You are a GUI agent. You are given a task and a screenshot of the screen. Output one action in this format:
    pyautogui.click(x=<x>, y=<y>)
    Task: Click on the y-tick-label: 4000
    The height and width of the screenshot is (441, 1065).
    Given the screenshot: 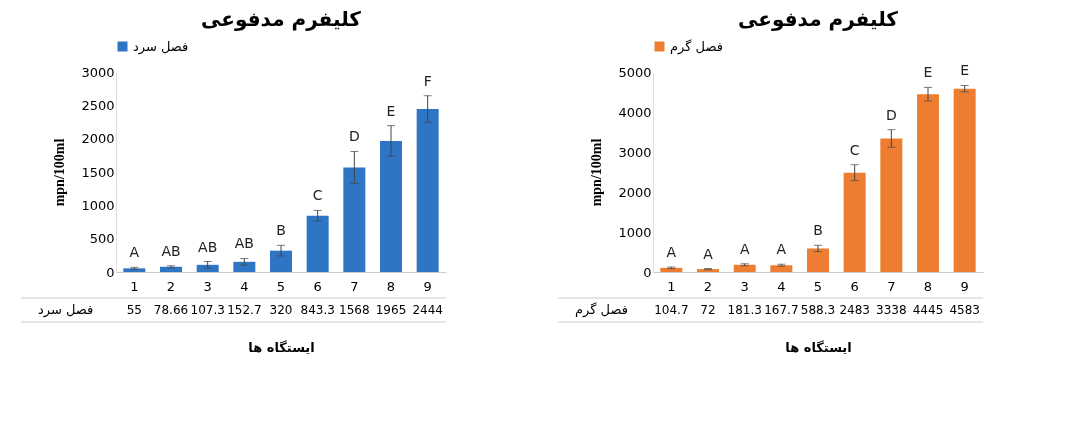 What is the action you would take?
    pyautogui.click(x=635, y=112)
    